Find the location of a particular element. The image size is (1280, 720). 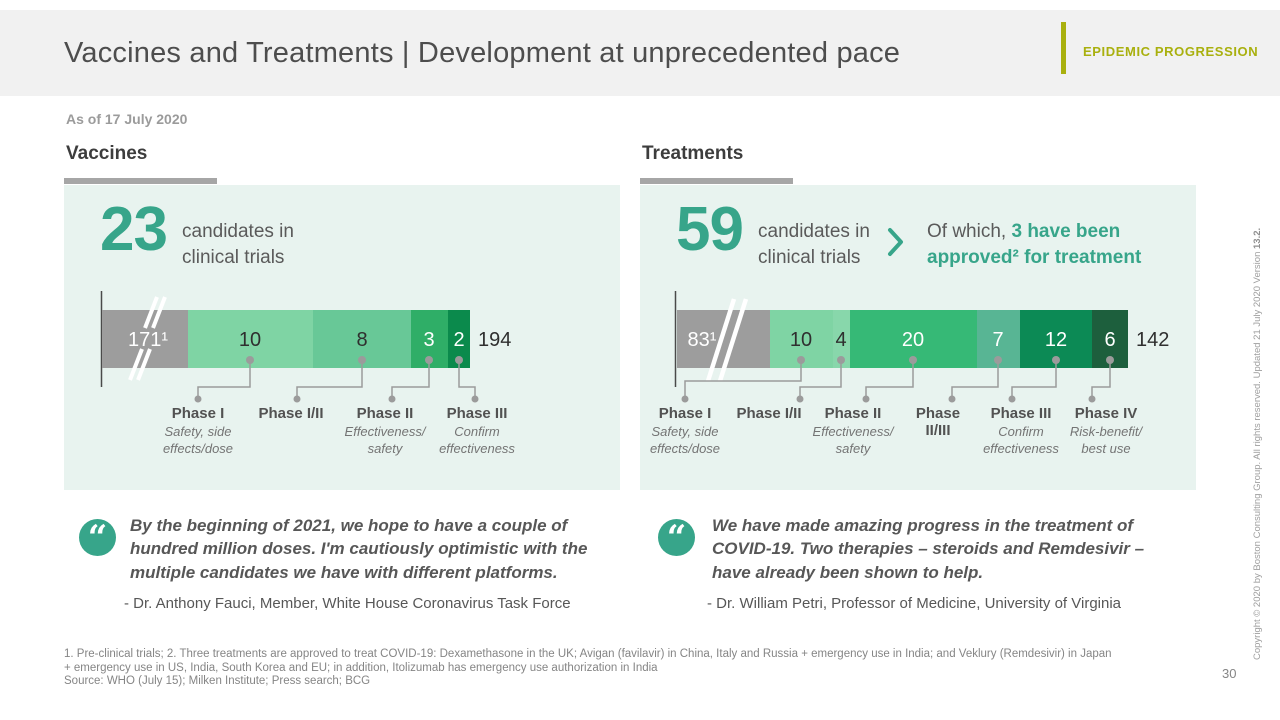

phase-label: Phase II/III is located at coordinates (938, 422).